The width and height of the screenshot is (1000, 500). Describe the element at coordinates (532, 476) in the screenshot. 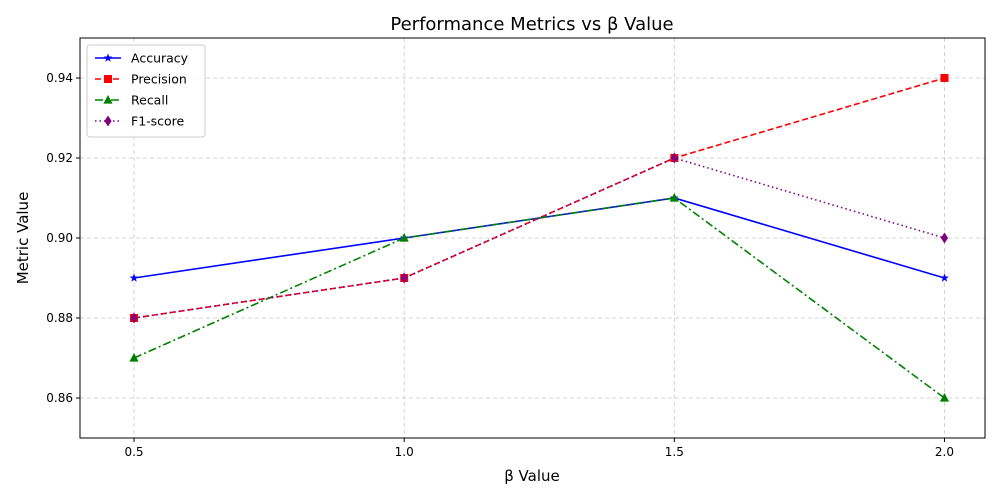

I see `x-axis-label: β Value` at that location.